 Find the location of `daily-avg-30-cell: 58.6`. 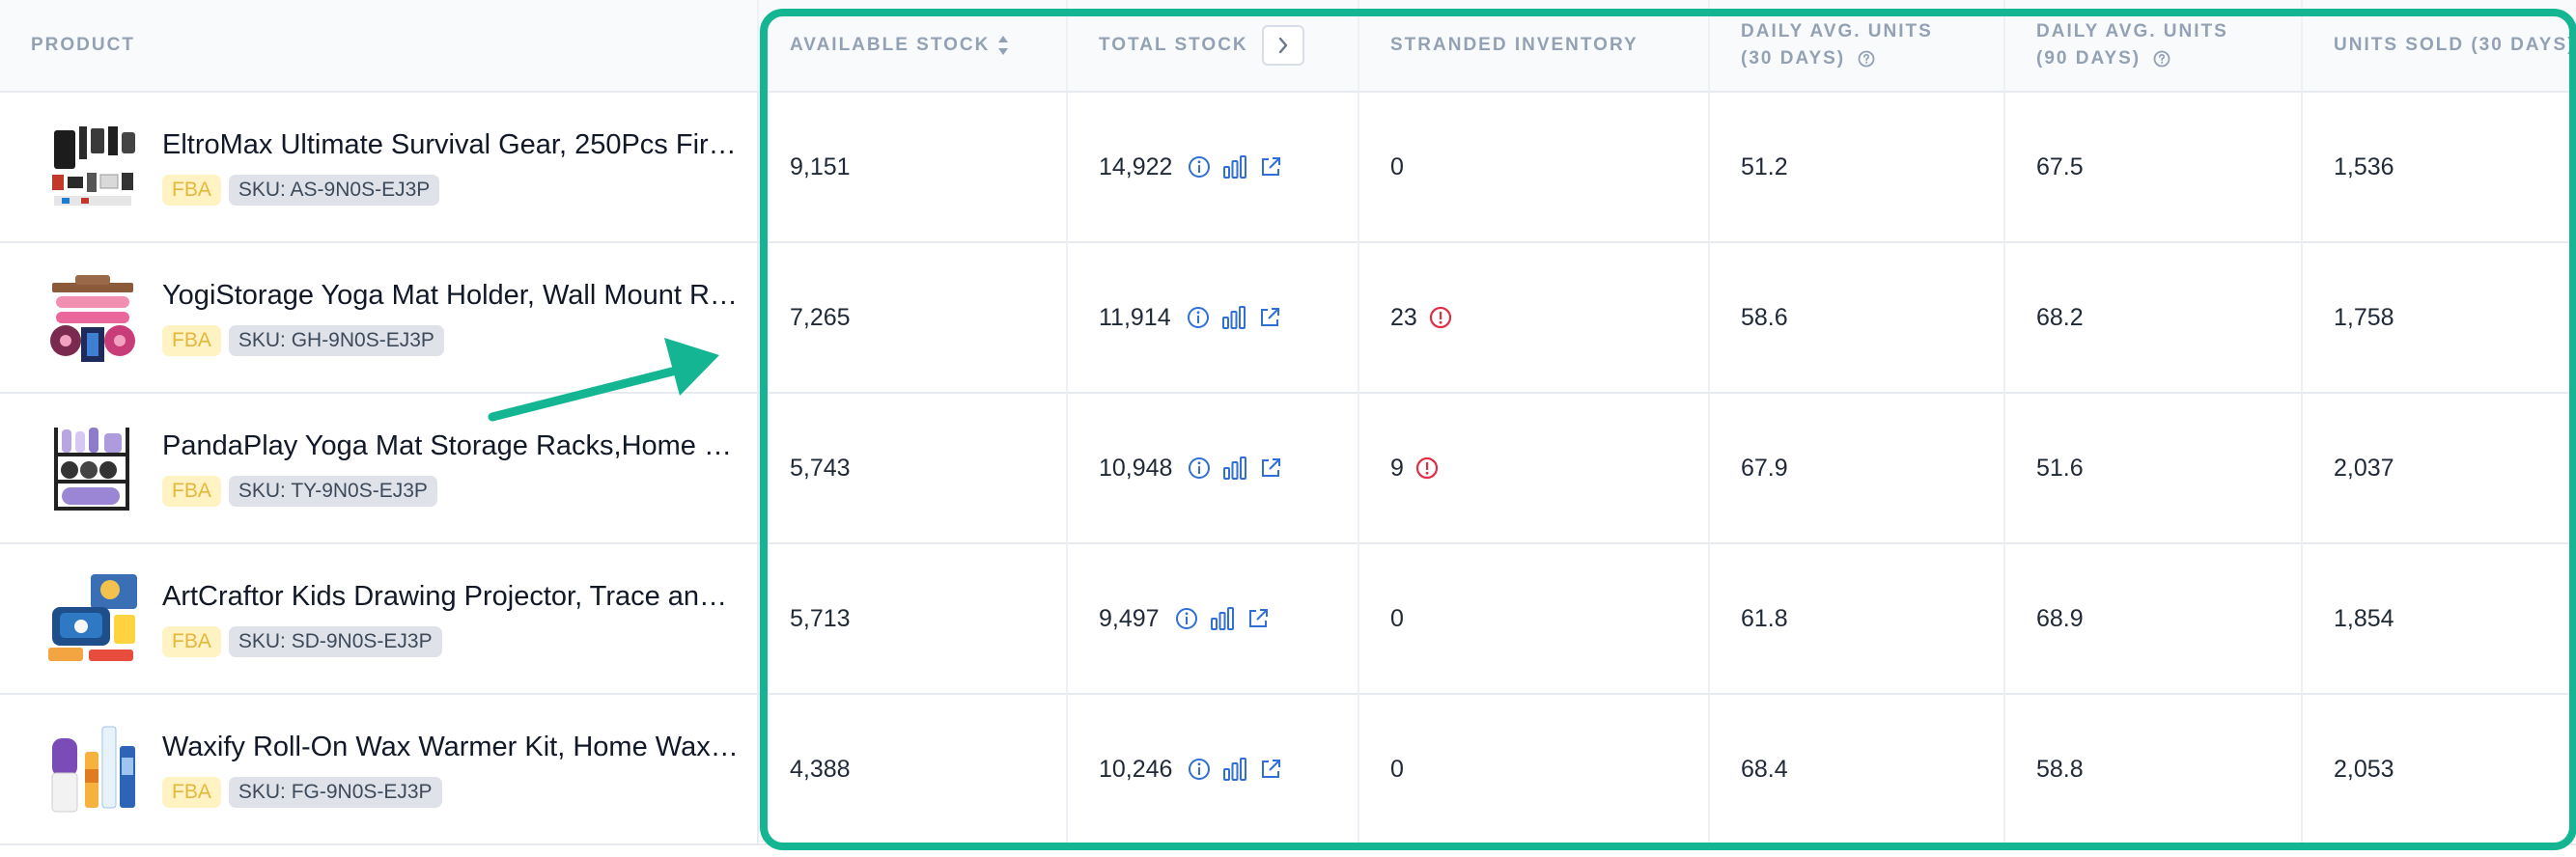

daily-avg-30-cell: 58.6 is located at coordinates (1858, 318).